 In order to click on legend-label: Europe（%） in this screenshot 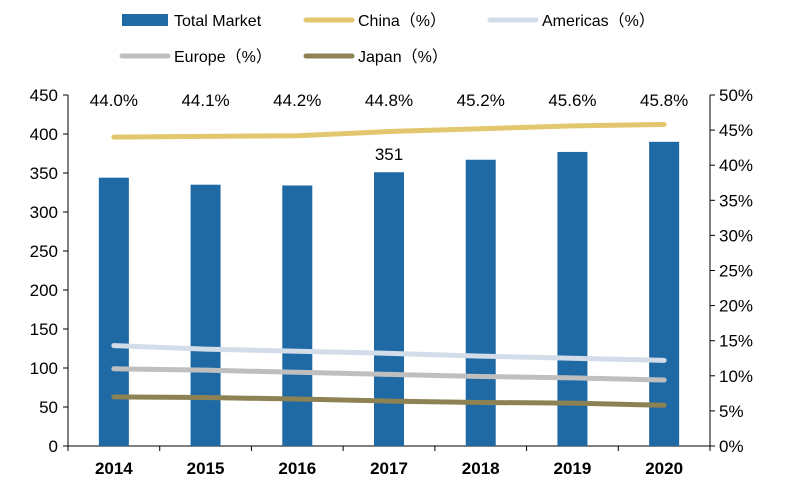, I will do `click(223, 57)`.